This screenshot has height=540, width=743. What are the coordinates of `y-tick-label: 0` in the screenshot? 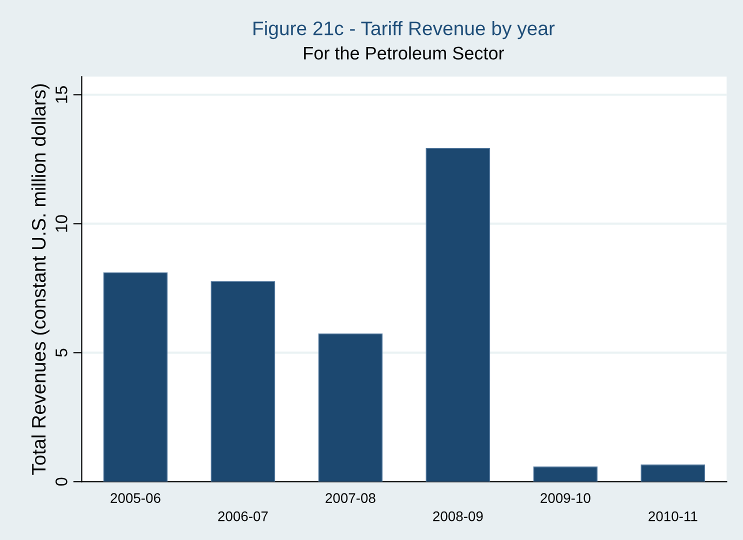 It's located at (62, 482).